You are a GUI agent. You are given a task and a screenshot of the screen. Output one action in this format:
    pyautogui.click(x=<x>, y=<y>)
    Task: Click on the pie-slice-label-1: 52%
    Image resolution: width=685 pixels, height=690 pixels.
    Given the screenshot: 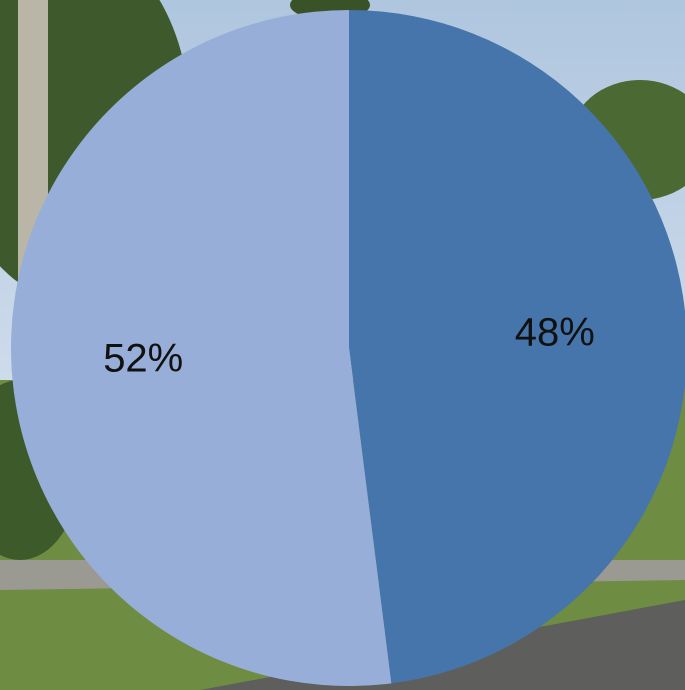 What is the action you would take?
    pyautogui.click(x=143, y=359)
    